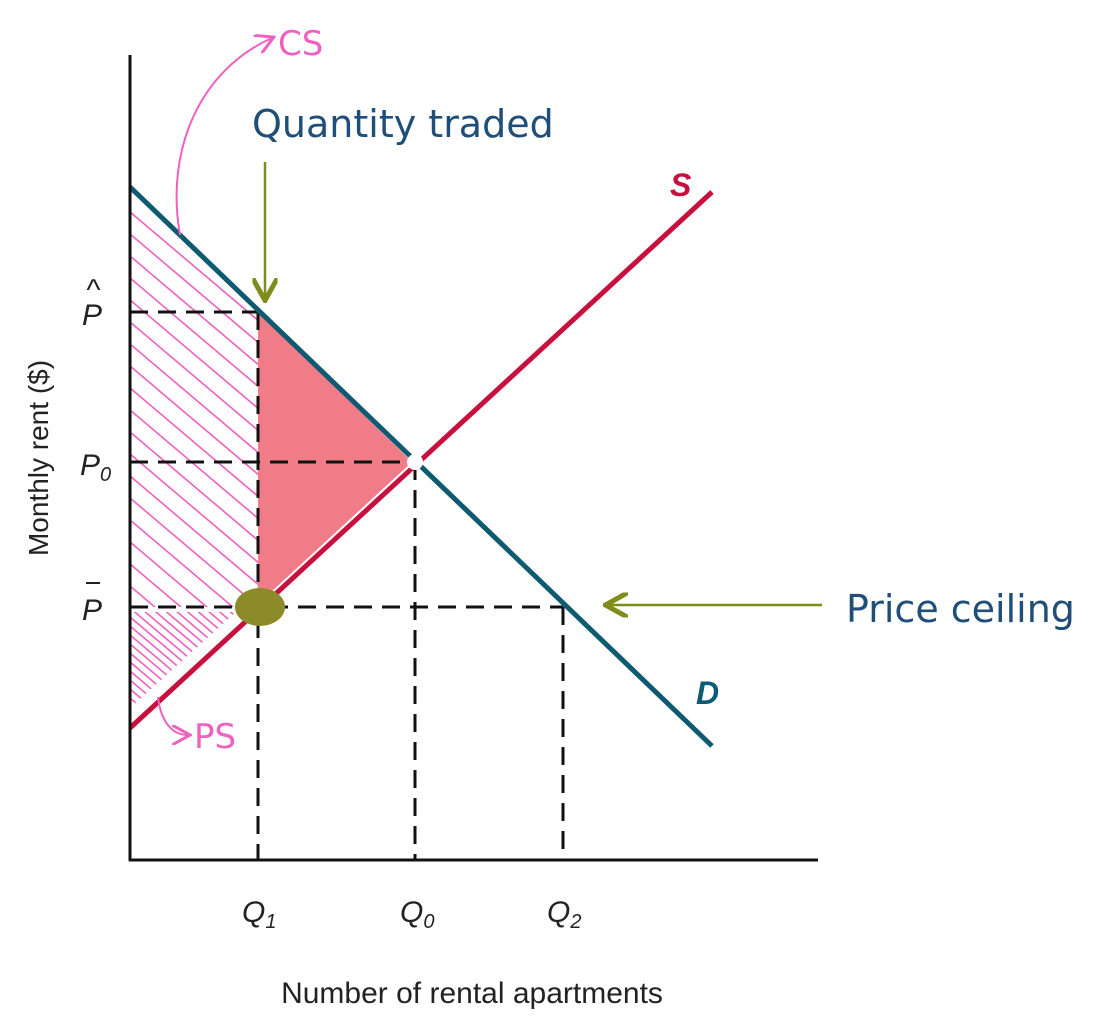  I want to click on producer-surplus-hatching, so click(195, 604).